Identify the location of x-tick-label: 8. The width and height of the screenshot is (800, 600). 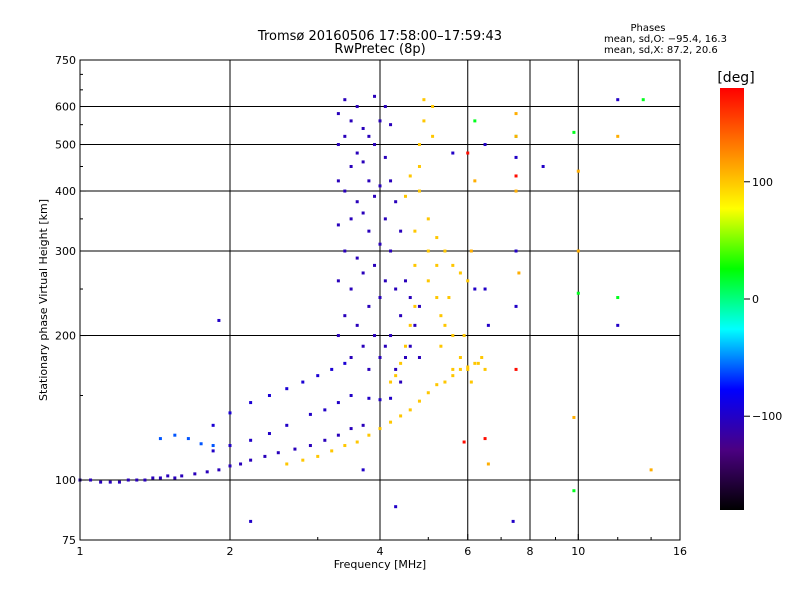
(530, 551).